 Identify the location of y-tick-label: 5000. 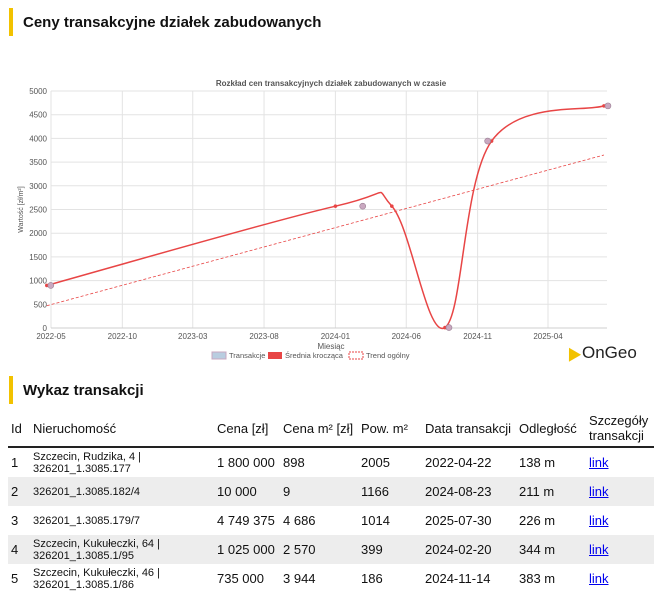
(38, 91).